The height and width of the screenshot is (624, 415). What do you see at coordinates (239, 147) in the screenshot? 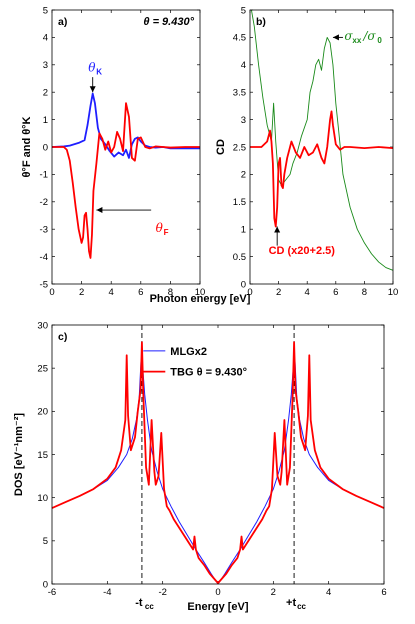
I see `y-tick-label: 2.5` at bounding box center [239, 147].